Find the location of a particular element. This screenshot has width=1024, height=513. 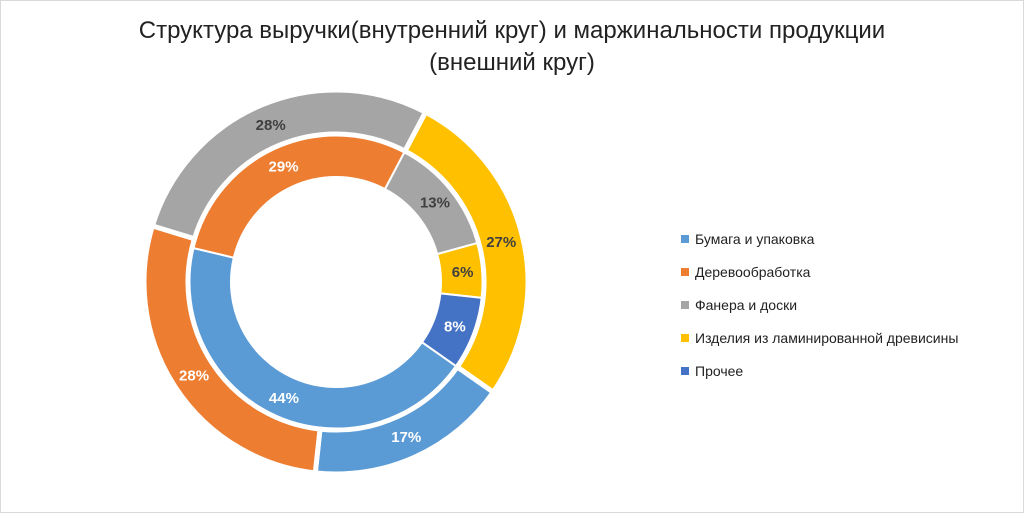

data-label: 29% is located at coordinates (284, 166).